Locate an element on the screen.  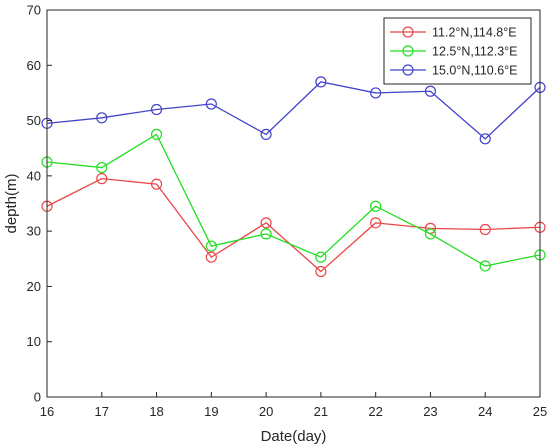
y-tick-label: 30 is located at coordinates (34, 231).